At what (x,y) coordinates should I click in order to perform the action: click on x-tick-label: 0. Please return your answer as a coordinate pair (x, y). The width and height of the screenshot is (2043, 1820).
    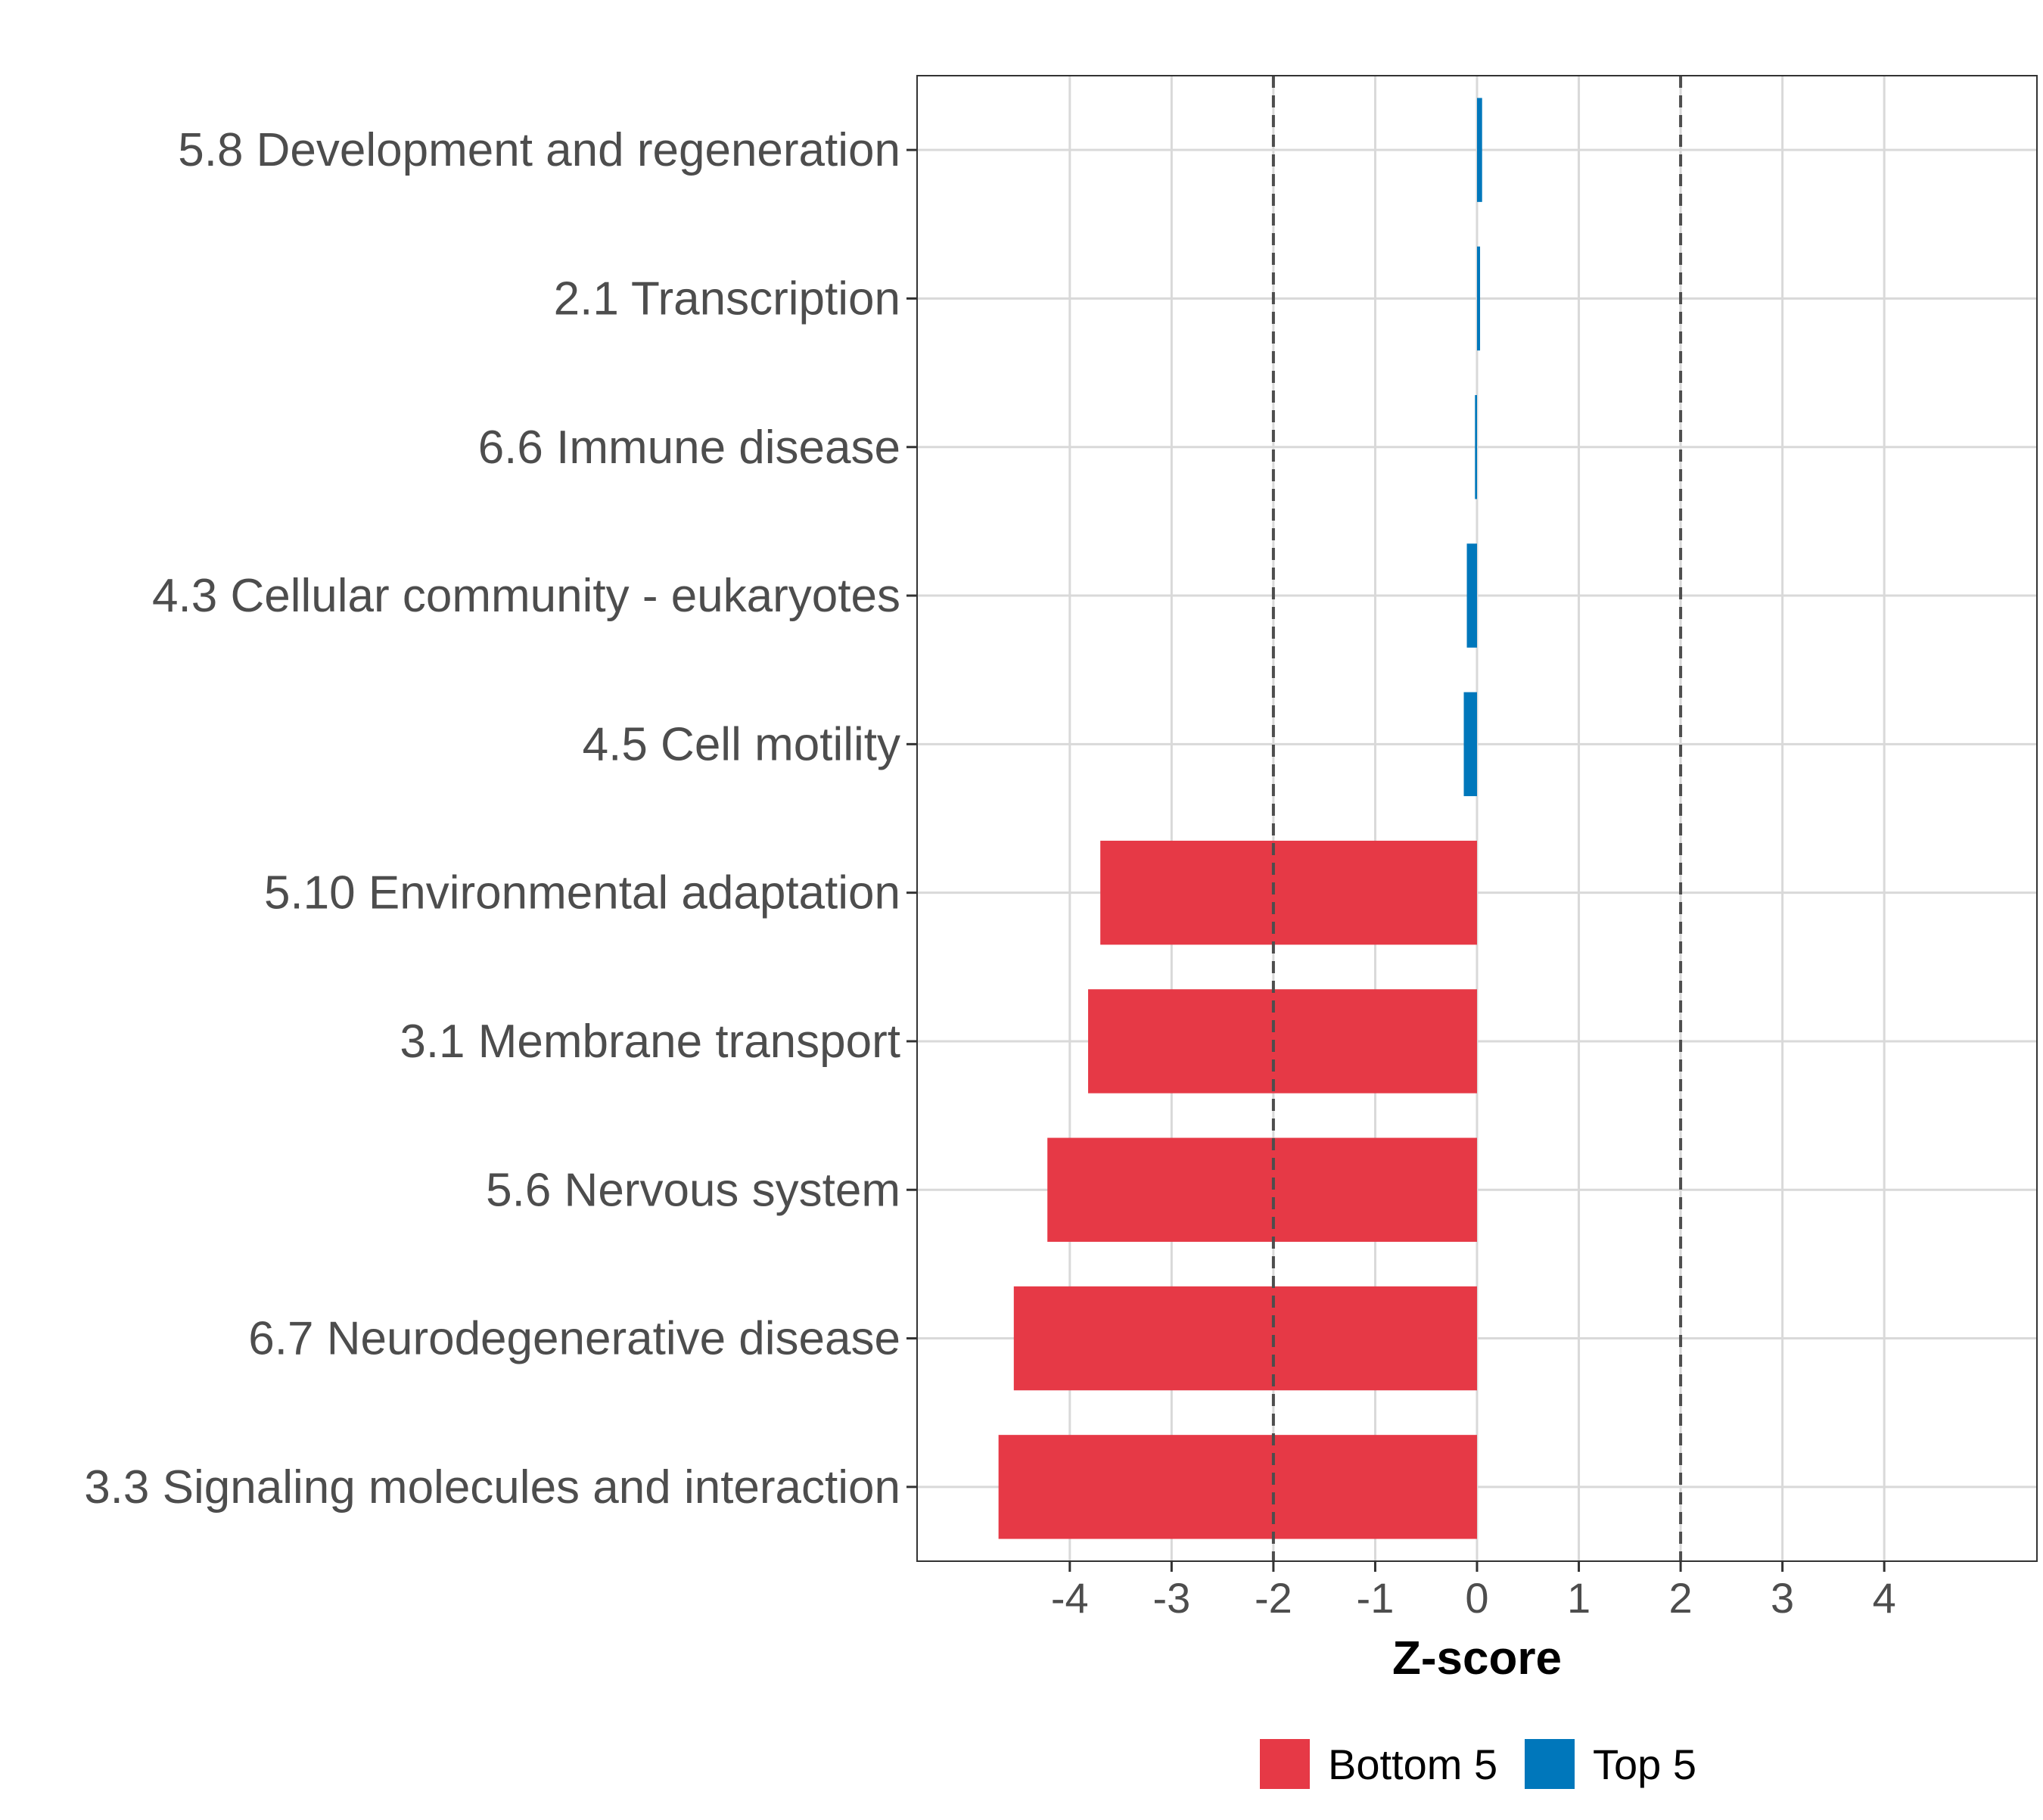
    Looking at the image, I should click on (1477, 1598).